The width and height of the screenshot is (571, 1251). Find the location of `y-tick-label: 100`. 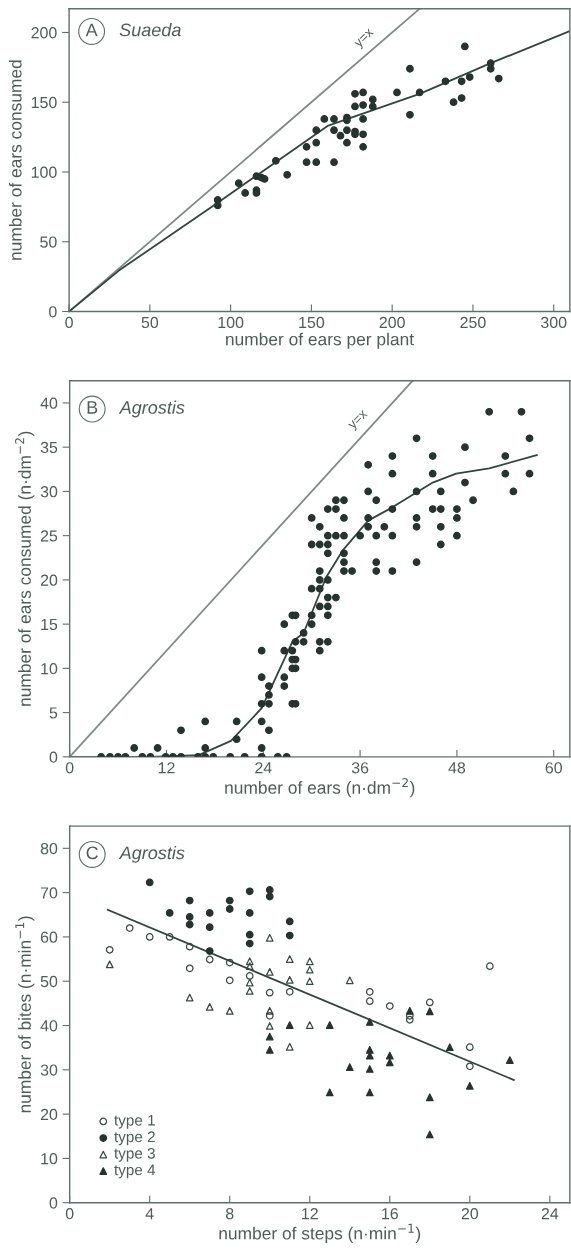

y-tick-label: 100 is located at coordinates (44, 172).